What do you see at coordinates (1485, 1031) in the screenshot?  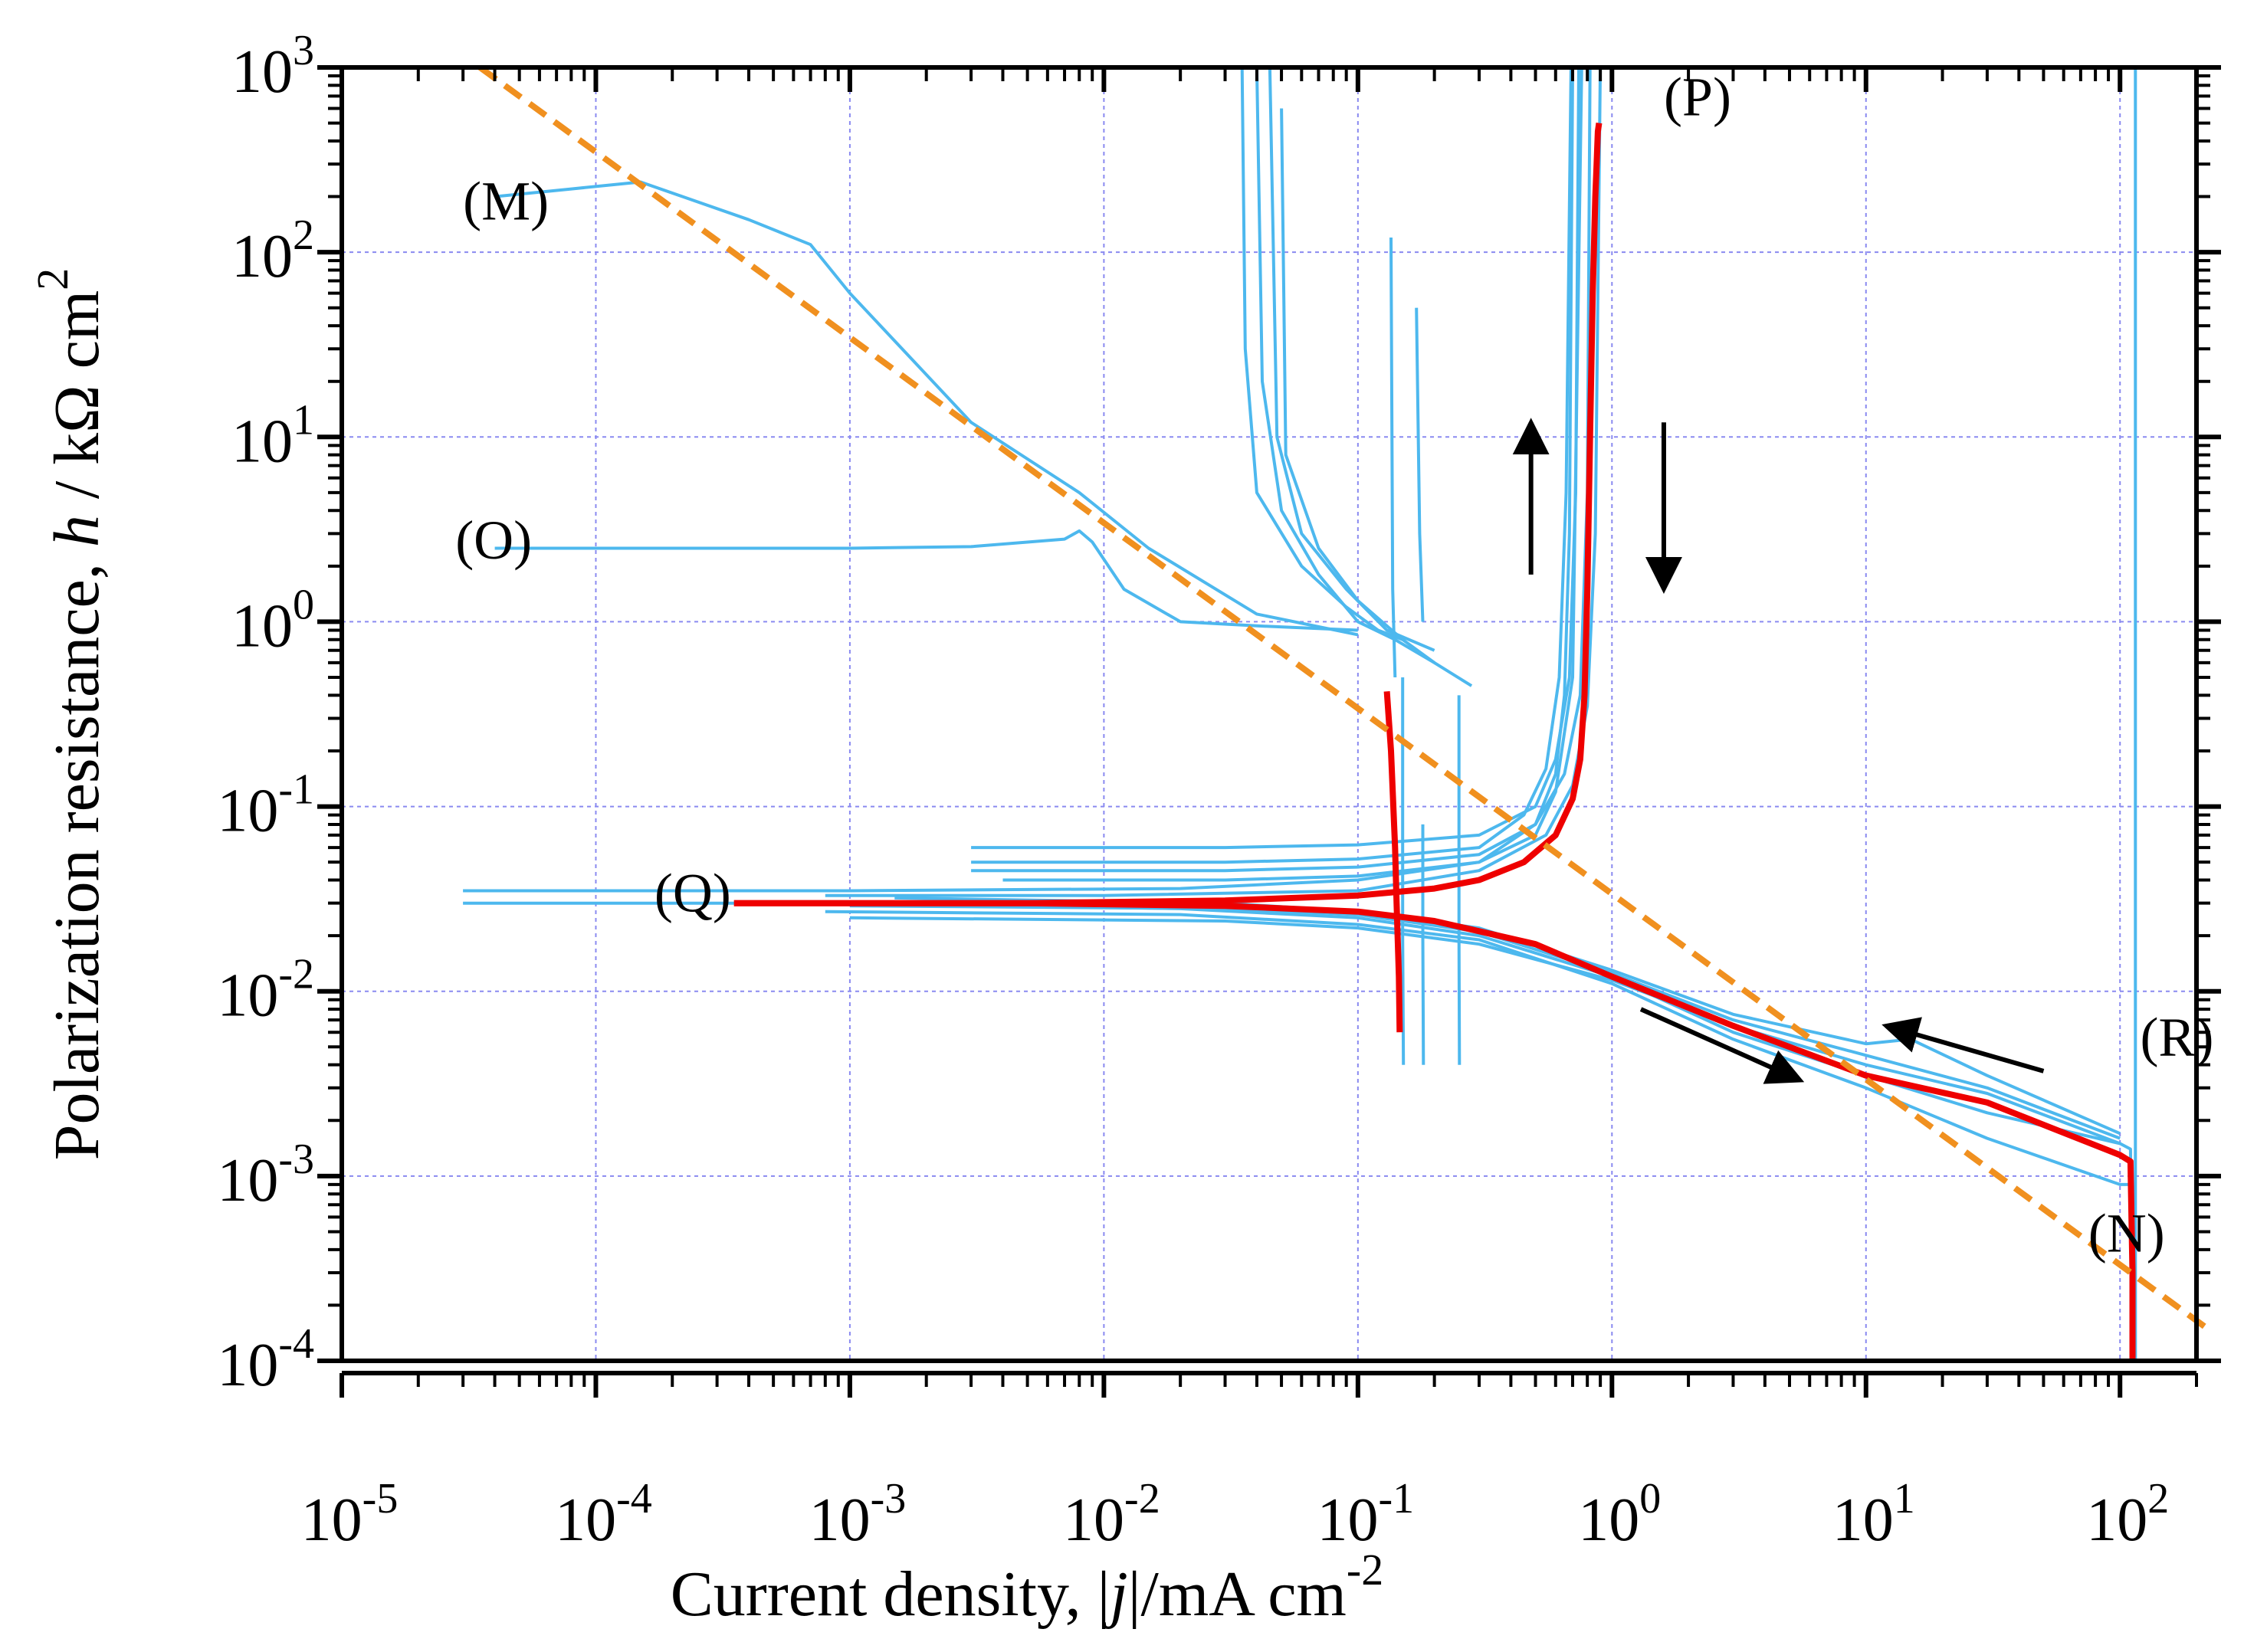 I see `series-blue-N3` at bounding box center [1485, 1031].